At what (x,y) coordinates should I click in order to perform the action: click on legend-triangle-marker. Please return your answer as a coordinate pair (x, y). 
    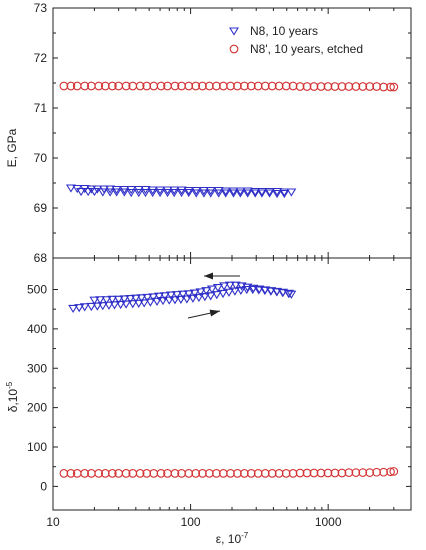
    Looking at the image, I should click on (234, 31).